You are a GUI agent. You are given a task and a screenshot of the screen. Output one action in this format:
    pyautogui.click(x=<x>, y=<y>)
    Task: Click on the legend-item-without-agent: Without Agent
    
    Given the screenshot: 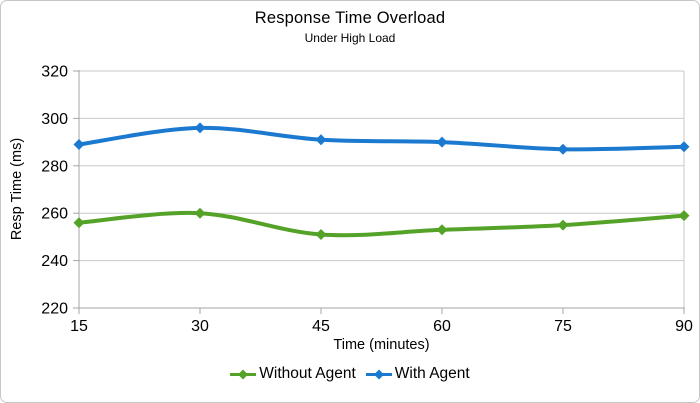 What is the action you would take?
    pyautogui.click(x=293, y=374)
    